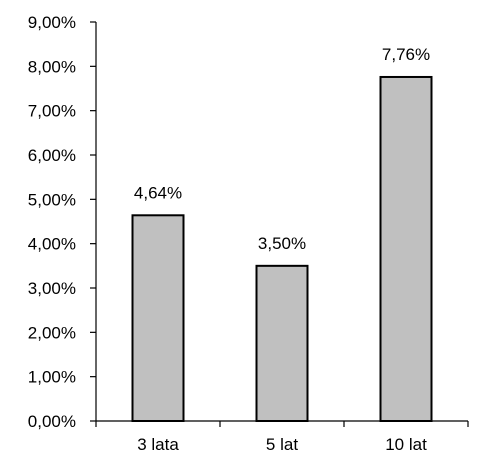 The width and height of the screenshot is (478, 457). What do you see at coordinates (52, 66) in the screenshot?
I see `y-tick-label: 8,00%` at bounding box center [52, 66].